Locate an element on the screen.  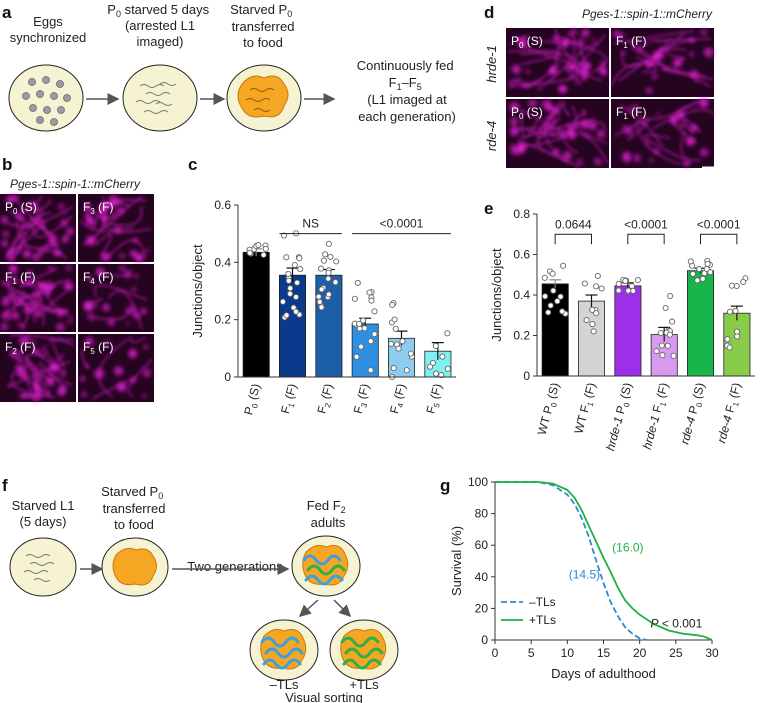
x-tick-label: F4 (F) is located at coordinates (398, 399).